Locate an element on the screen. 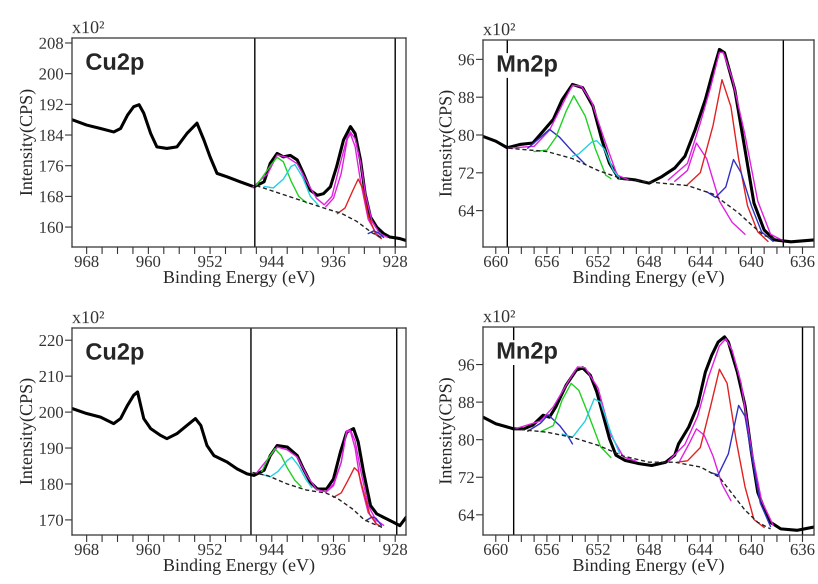 This screenshot has height=584, width=818. y-tick-label: 160 is located at coordinates (52, 228).